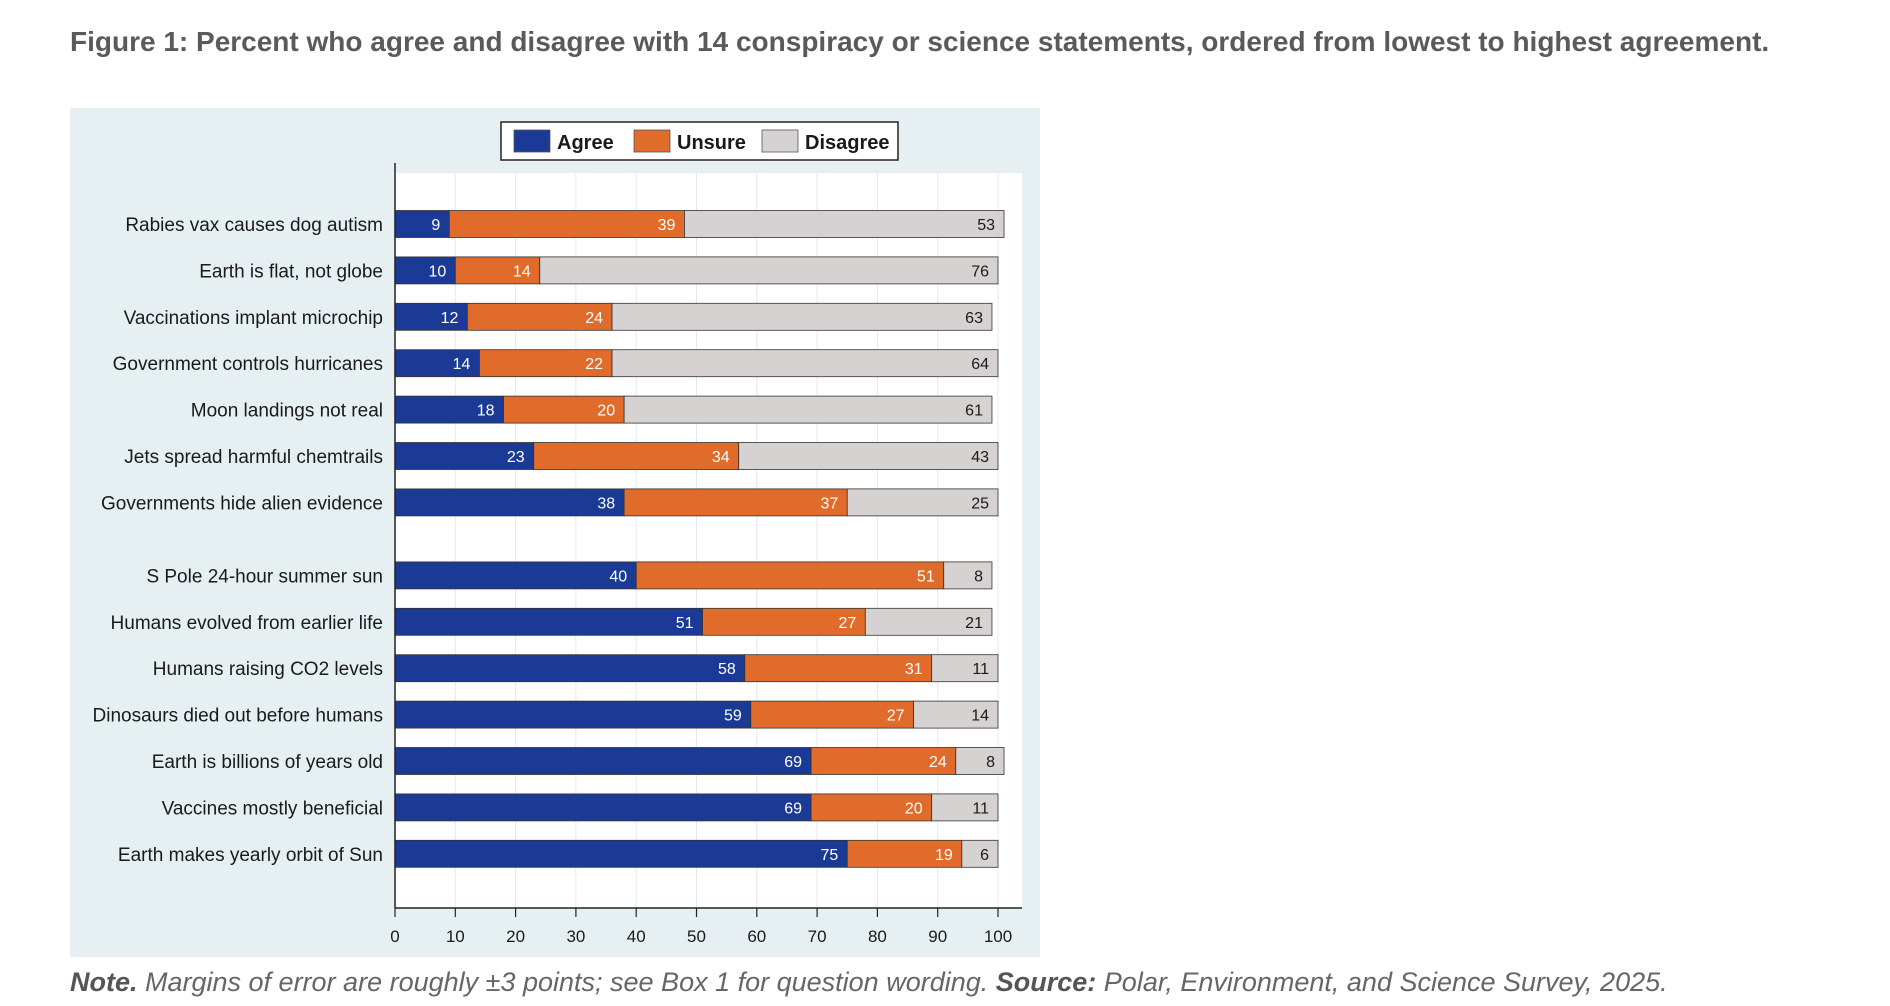 This screenshot has width=1890, height=1006. I want to click on x-tick-label: 100, so click(998, 936).